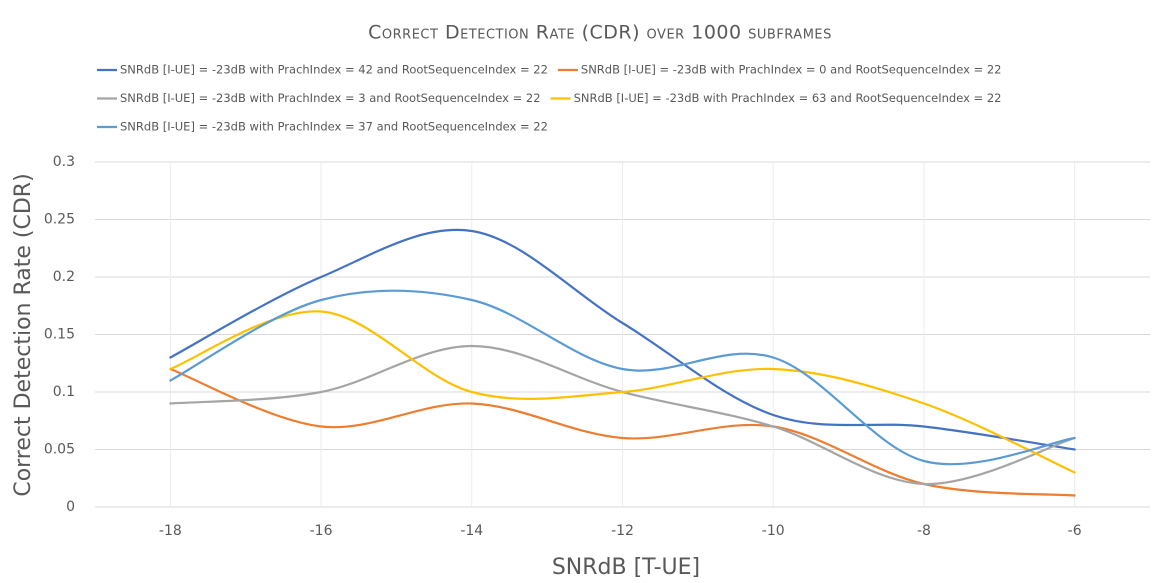 The height and width of the screenshot is (583, 1156). Describe the element at coordinates (59, 450) in the screenshot. I see `y-tick-label: 0.05` at that location.